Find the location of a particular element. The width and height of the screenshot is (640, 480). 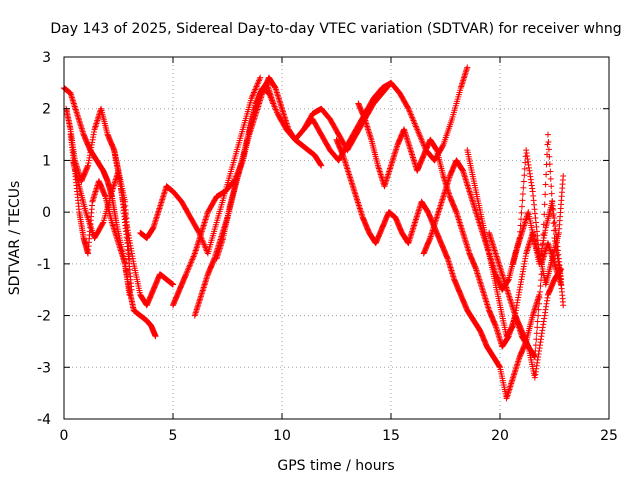

x-tick-label: 25 is located at coordinates (609, 436).